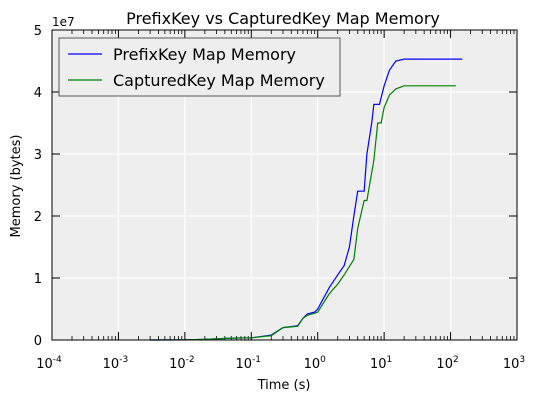 The width and height of the screenshot is (538, 402). What do you see at coordinates (38, 93) in the screenshot?
I see `y-tick-label: 4` at bounding box center [38, 93].